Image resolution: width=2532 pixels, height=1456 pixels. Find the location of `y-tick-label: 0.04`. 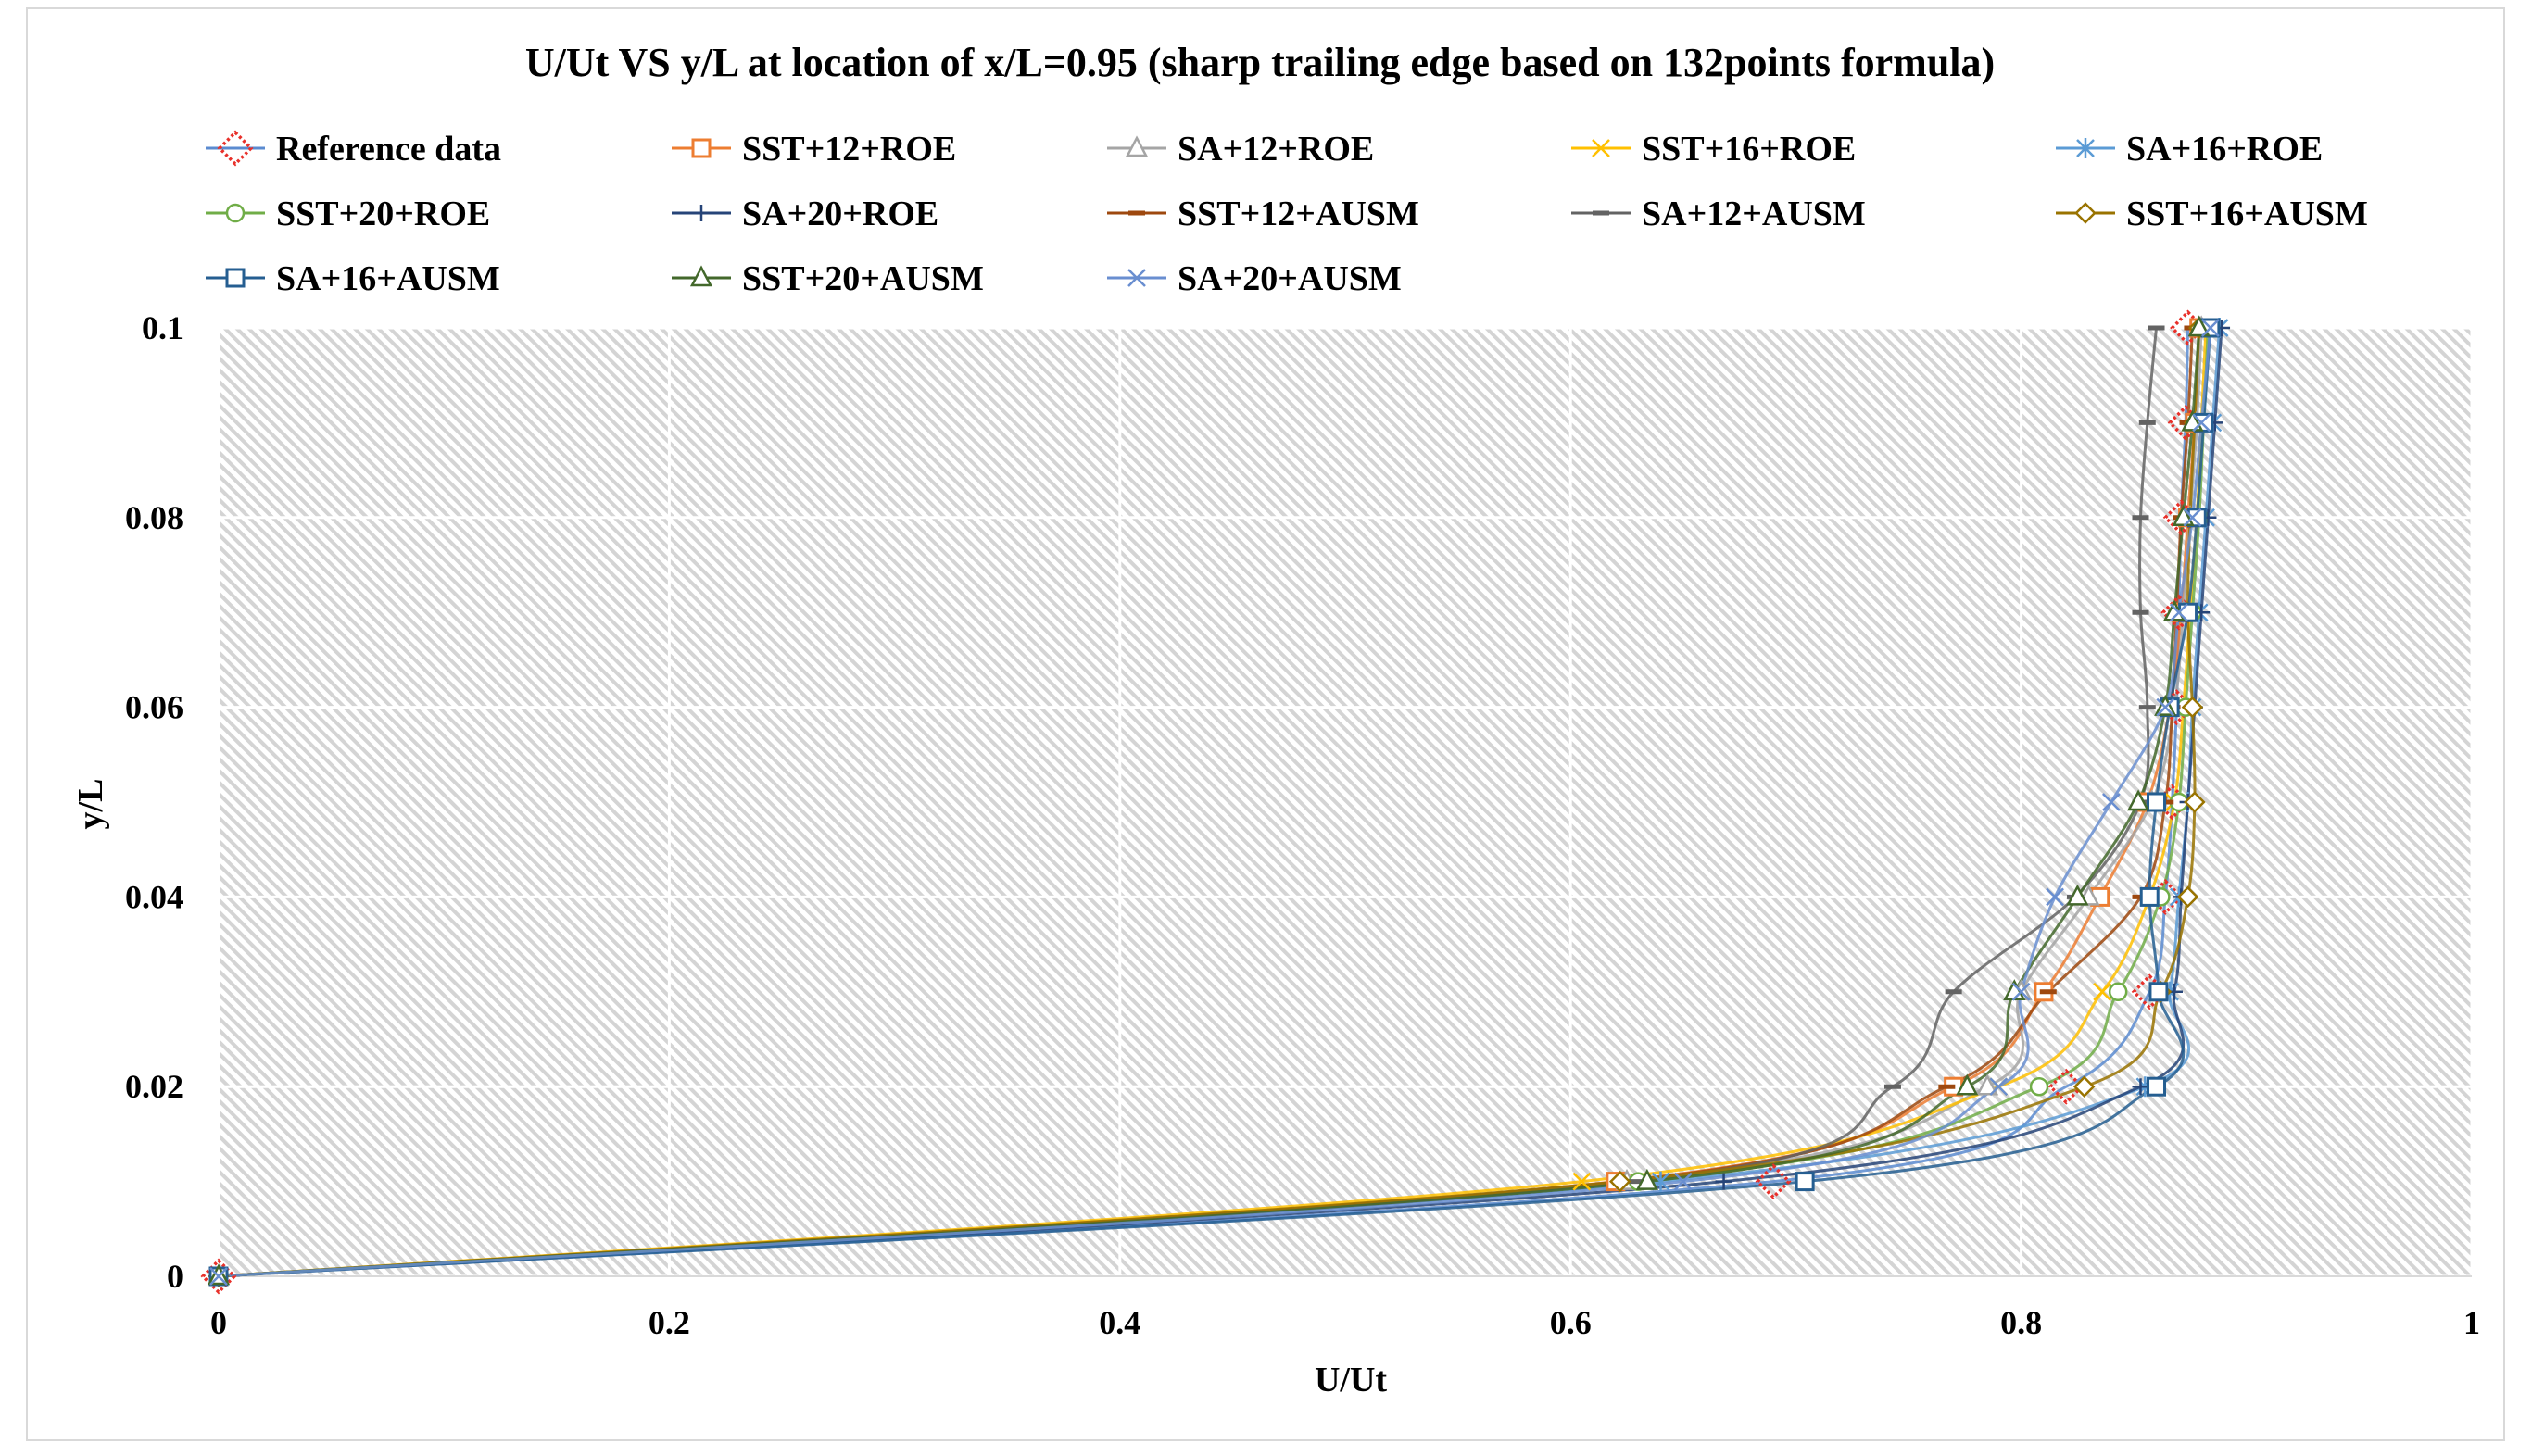

y-tick-label: 0.04 is located at coordinates (154, 896).